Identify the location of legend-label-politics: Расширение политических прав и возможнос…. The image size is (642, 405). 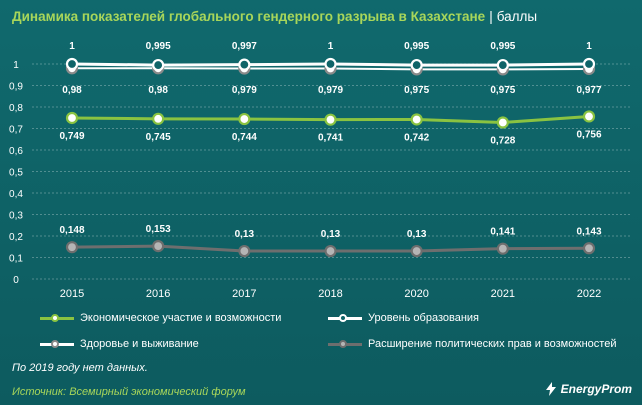
(492, 344).